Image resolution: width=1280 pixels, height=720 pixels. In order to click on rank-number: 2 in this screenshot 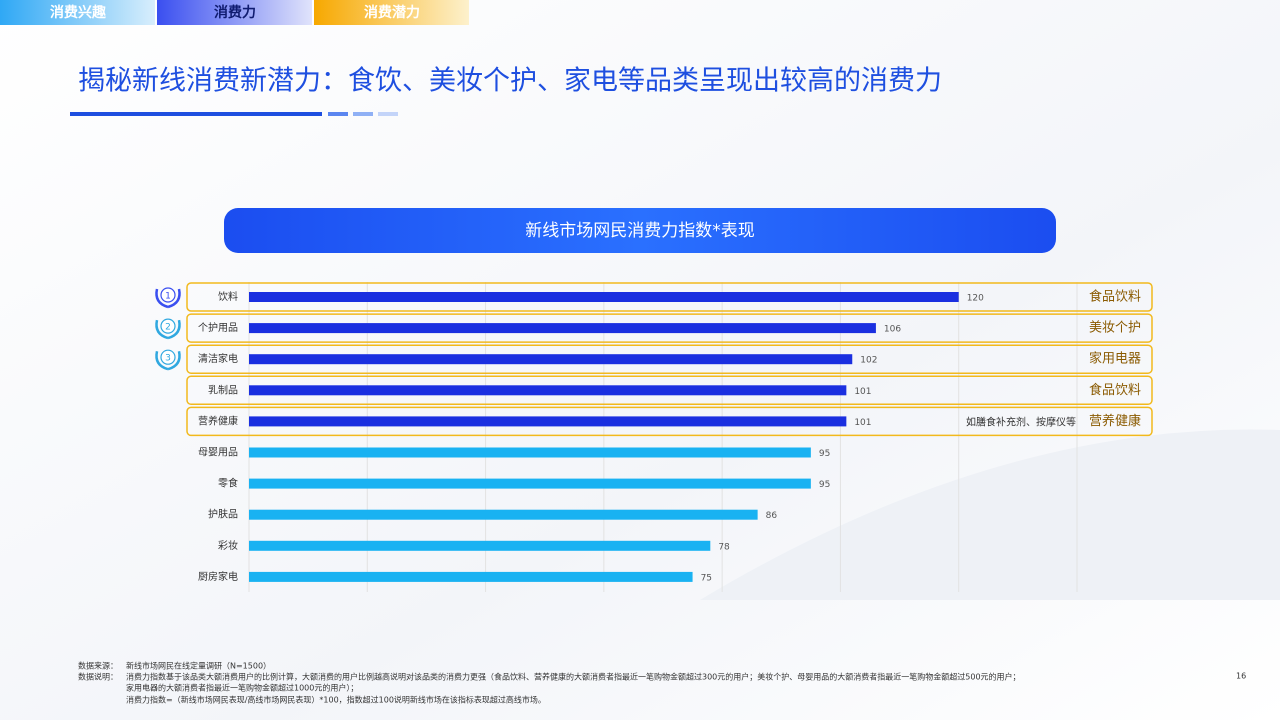, I will do `click(168, 328)`.